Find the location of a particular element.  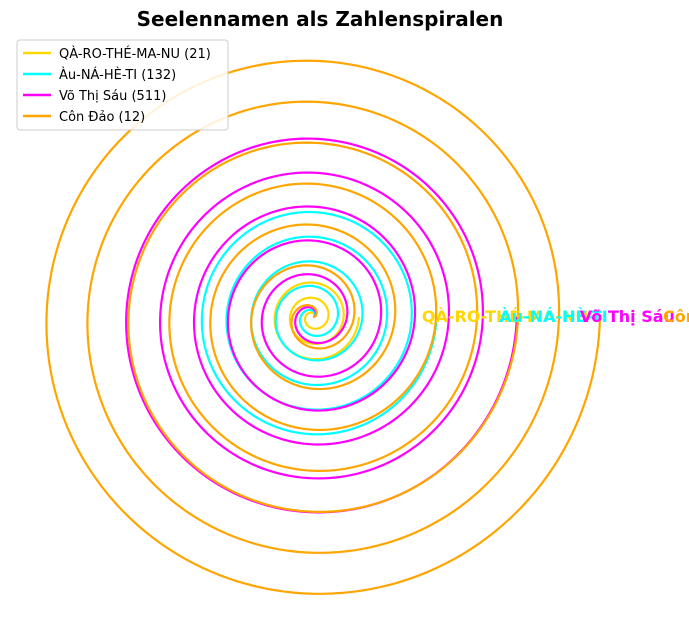

end-label-qa-ro-the-ma-nu: QÀ-RO-THÉ-MA-NU is located at coordinates (505, 316).